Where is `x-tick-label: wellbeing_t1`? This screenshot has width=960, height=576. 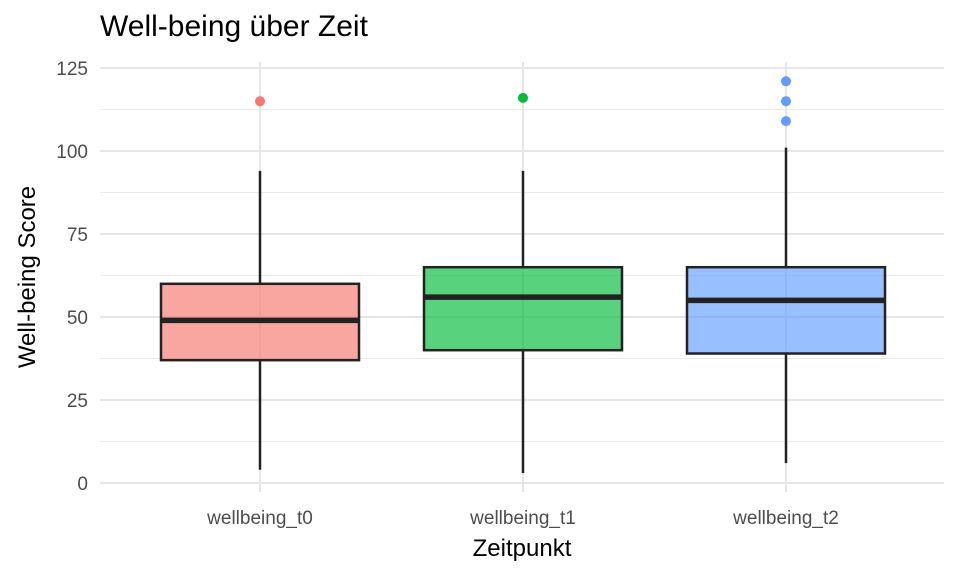
x-tick-label: wellbeing_t1 is located at coordinates (522, 518).